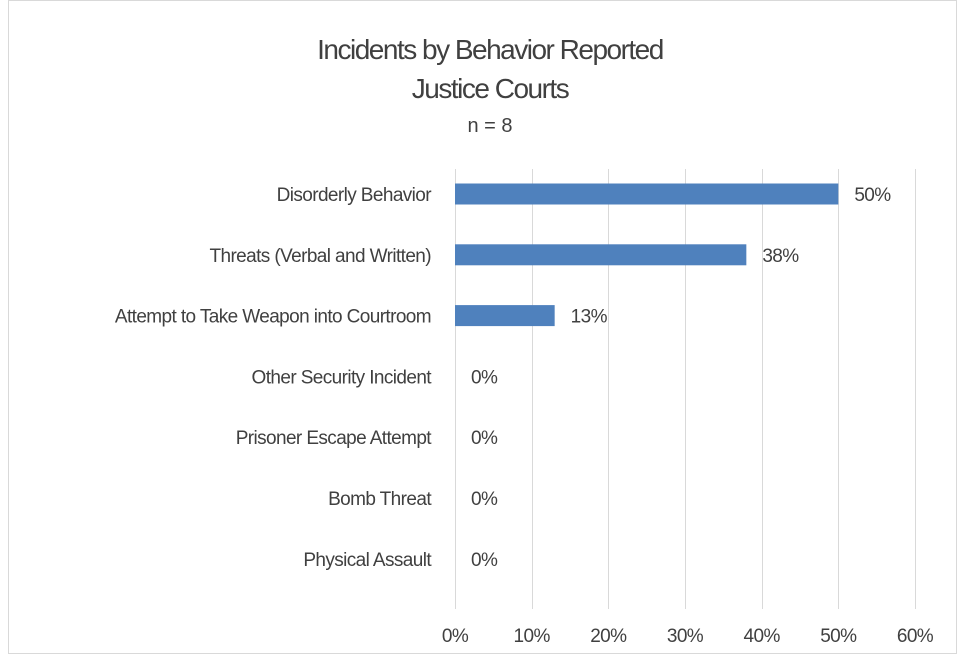  Describe the element at coordinates (380, 499) in the screenshot. I see `category-label: Bomb Threat` at that location.